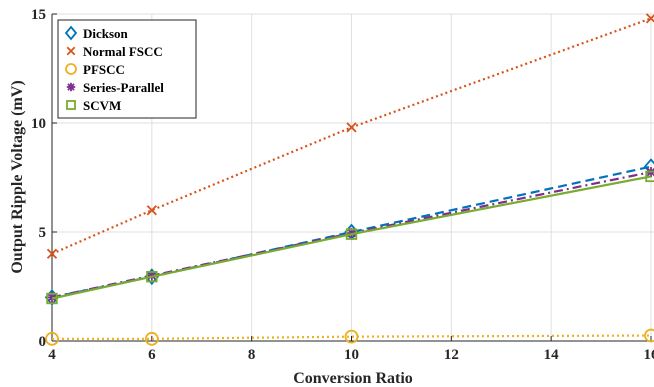 The width and height of the screenshot is (654, 387). Describe the element at coordinates (43, 233) in the screenshot. I see `y-tick-label: 5` at that location.